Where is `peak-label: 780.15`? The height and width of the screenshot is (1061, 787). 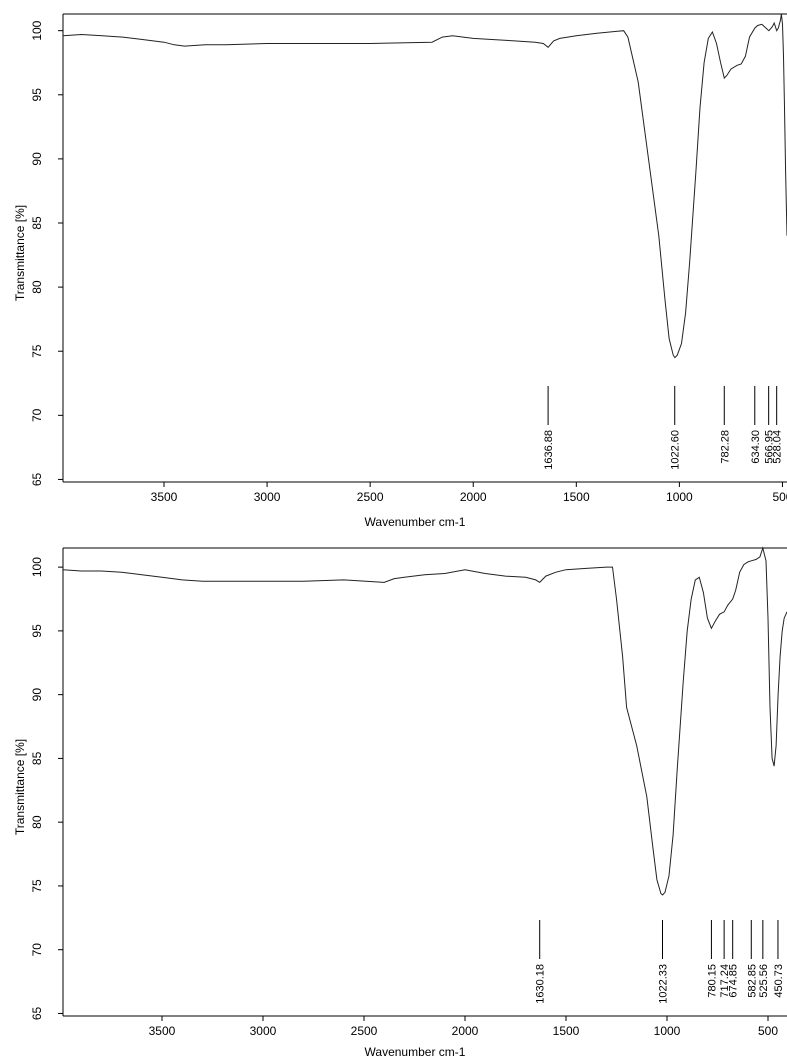
peak-label: 780.15 is located at coordinates (712, 981).